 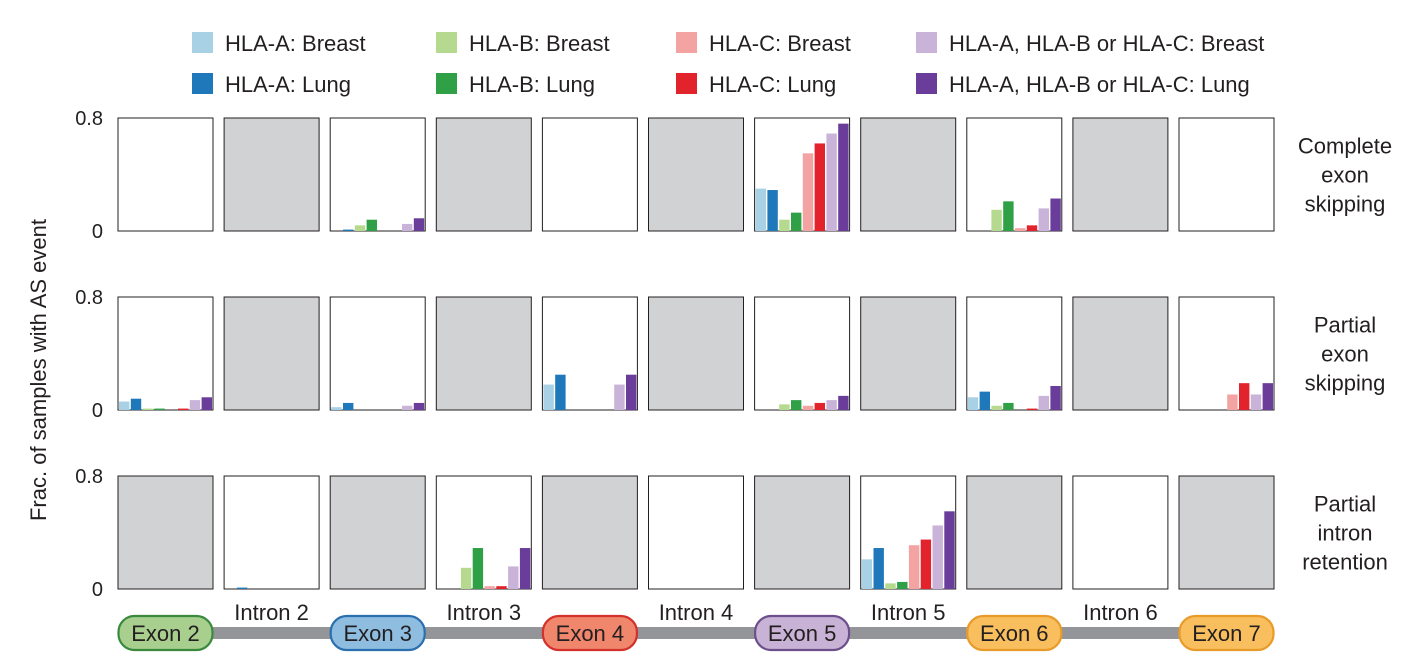 I want to click on bar-row-2-exon-7-hla-a-hla-b-or-hla-c-breast, so click(x=1256, y=402).